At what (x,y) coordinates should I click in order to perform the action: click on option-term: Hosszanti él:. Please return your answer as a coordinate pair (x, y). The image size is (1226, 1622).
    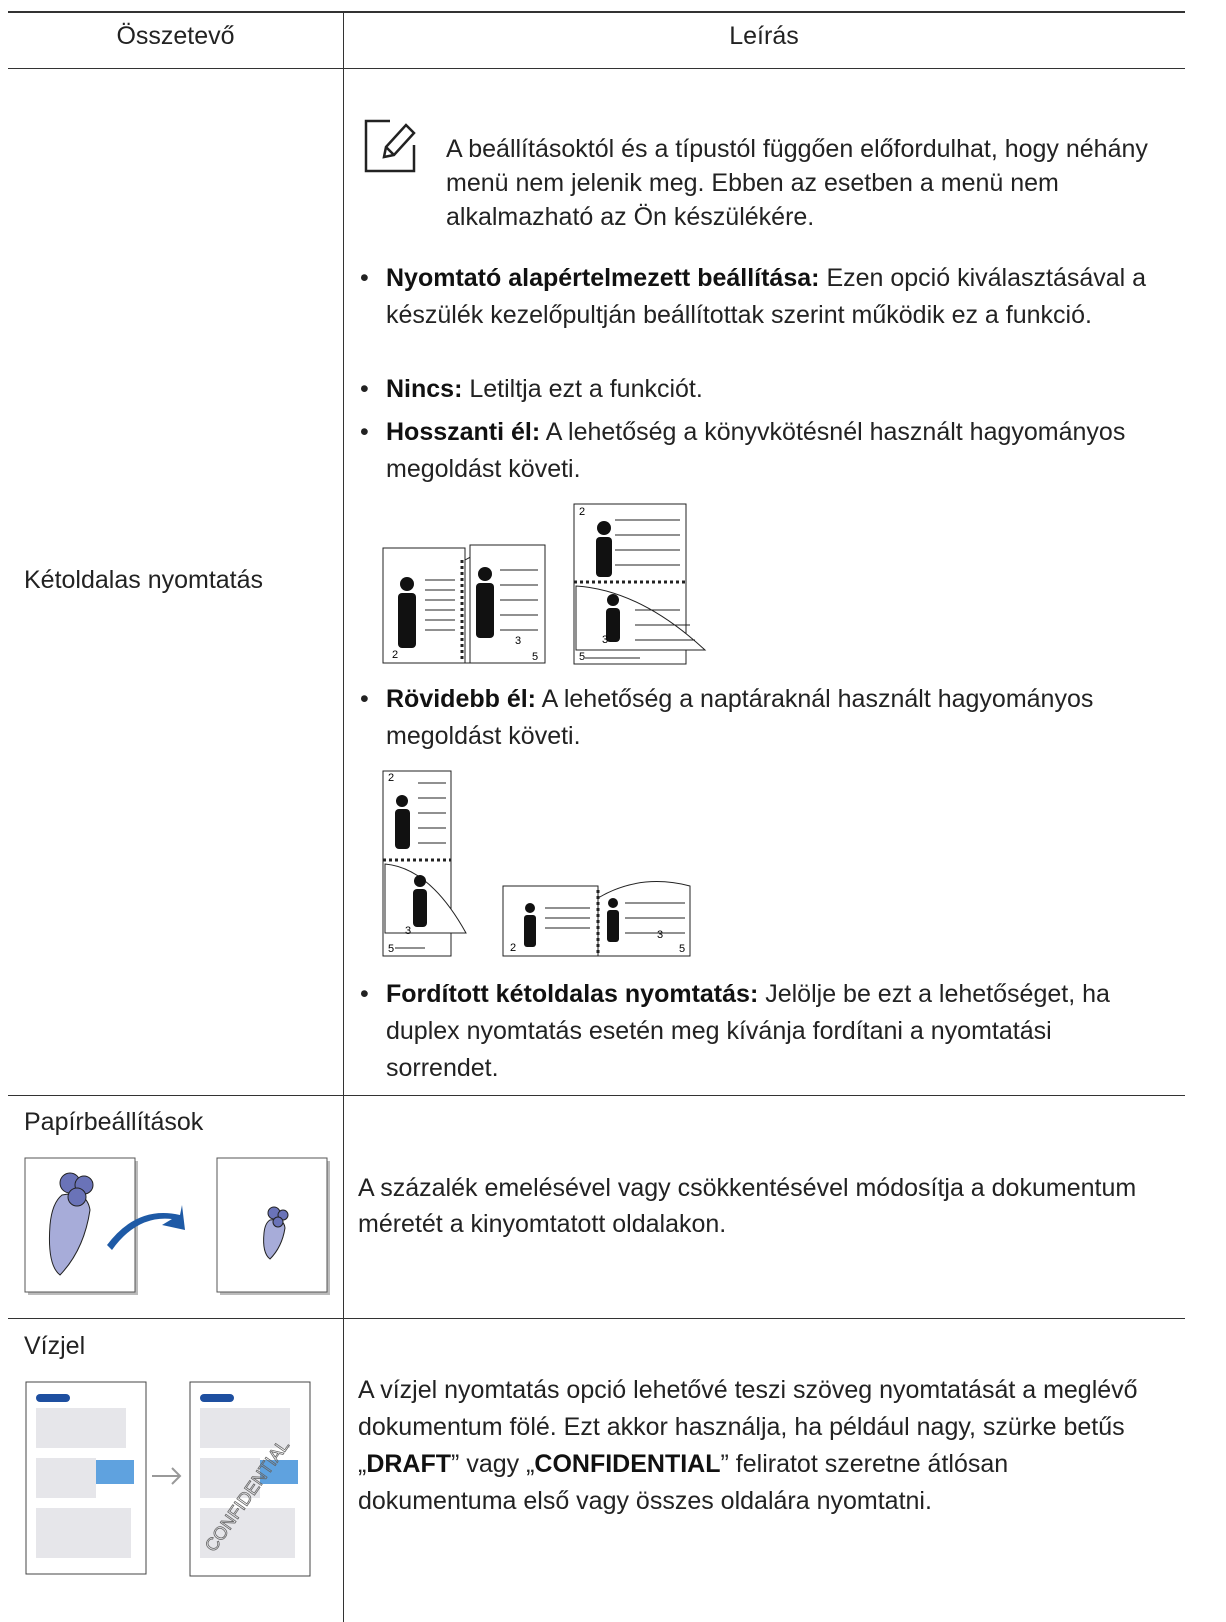
    Looking at the image, I should click on (463, 432).